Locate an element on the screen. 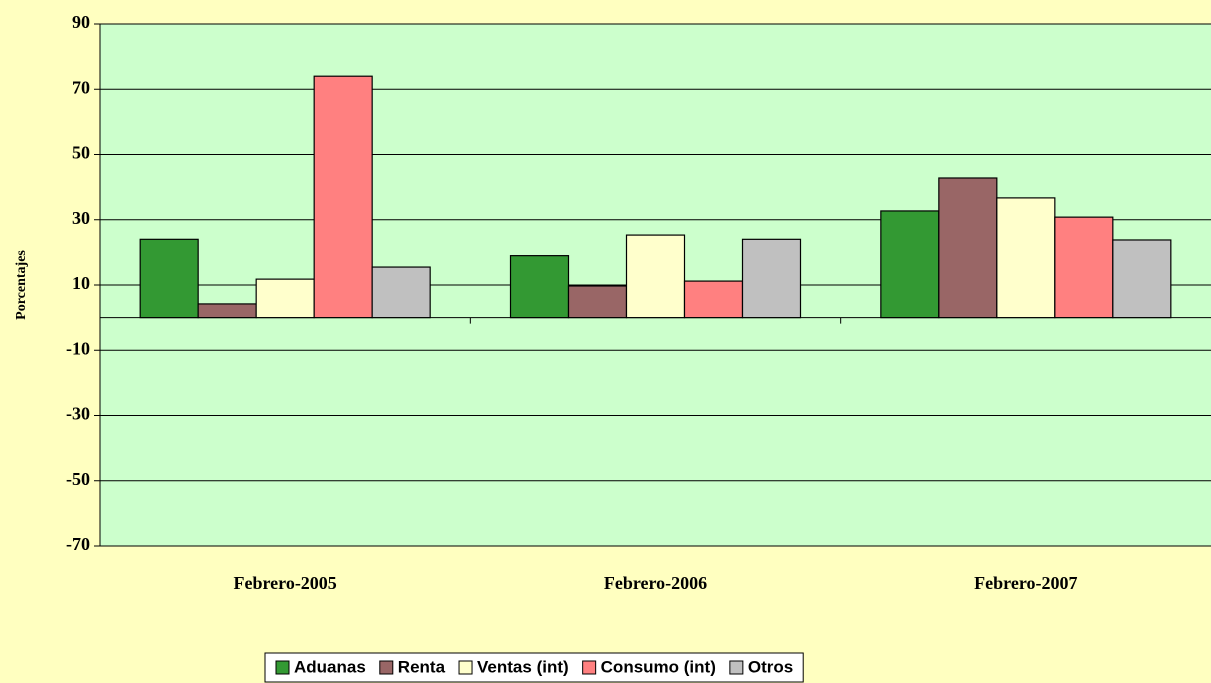 The height and width of the screenshot is (683, 1211). y-tick-label: -70 is located at coordinates (78, 544).